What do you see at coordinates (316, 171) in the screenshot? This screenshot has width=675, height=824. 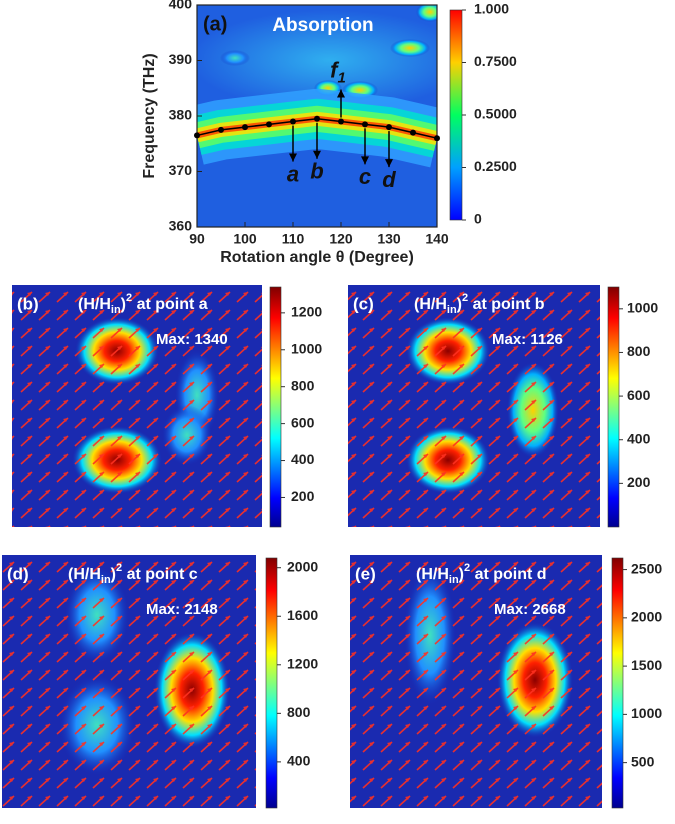 I see `point-label: b` at bounding box center [316, 171].